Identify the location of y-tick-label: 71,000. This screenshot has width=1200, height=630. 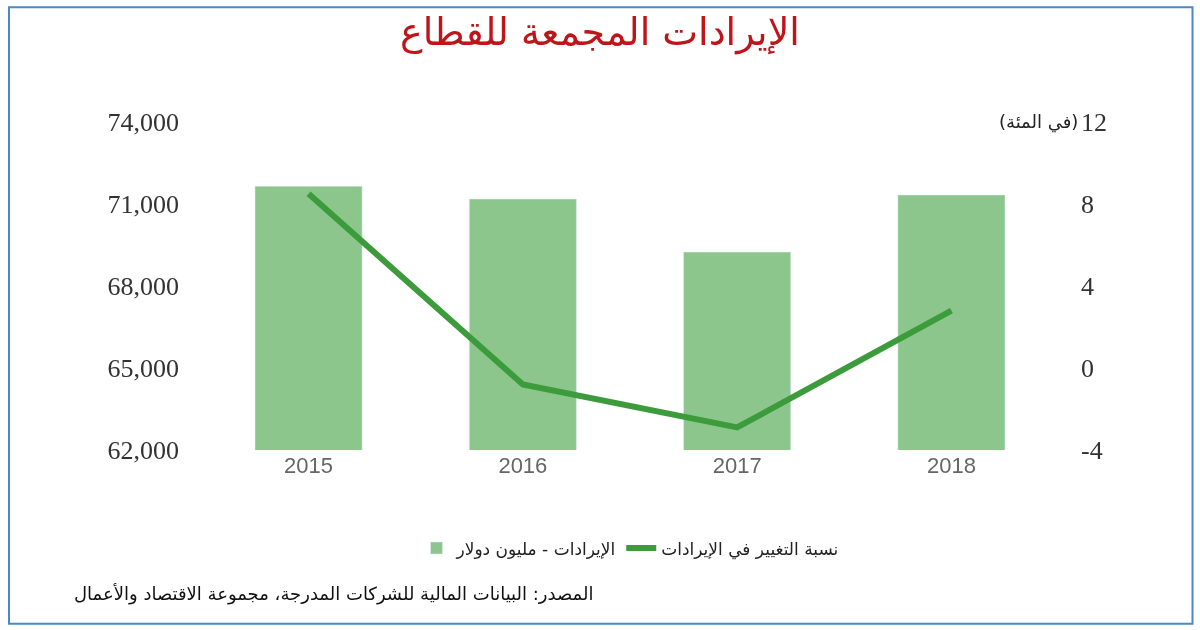
(143, 205).